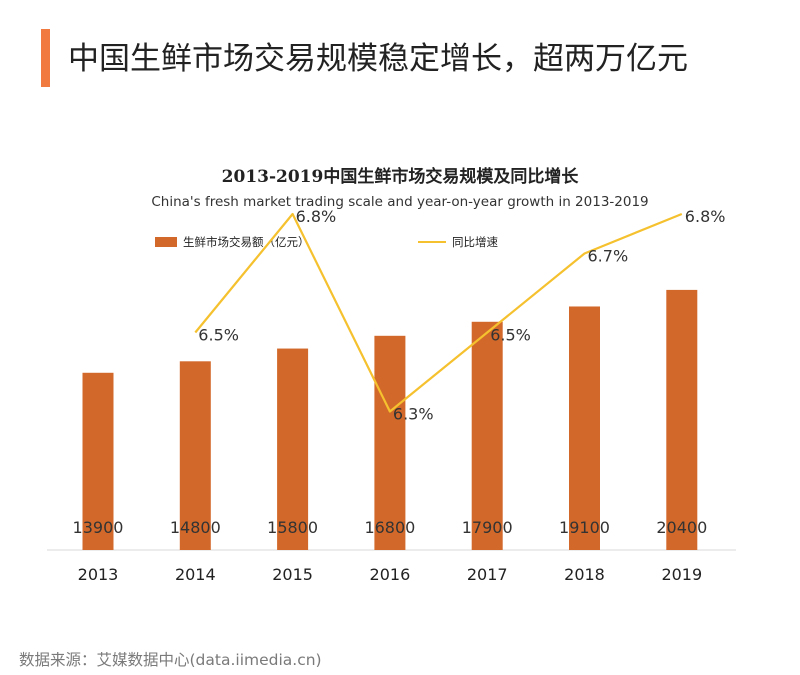 This screenshot has width=800, height=675. I want to click on bar-2018, so click(584, 428).